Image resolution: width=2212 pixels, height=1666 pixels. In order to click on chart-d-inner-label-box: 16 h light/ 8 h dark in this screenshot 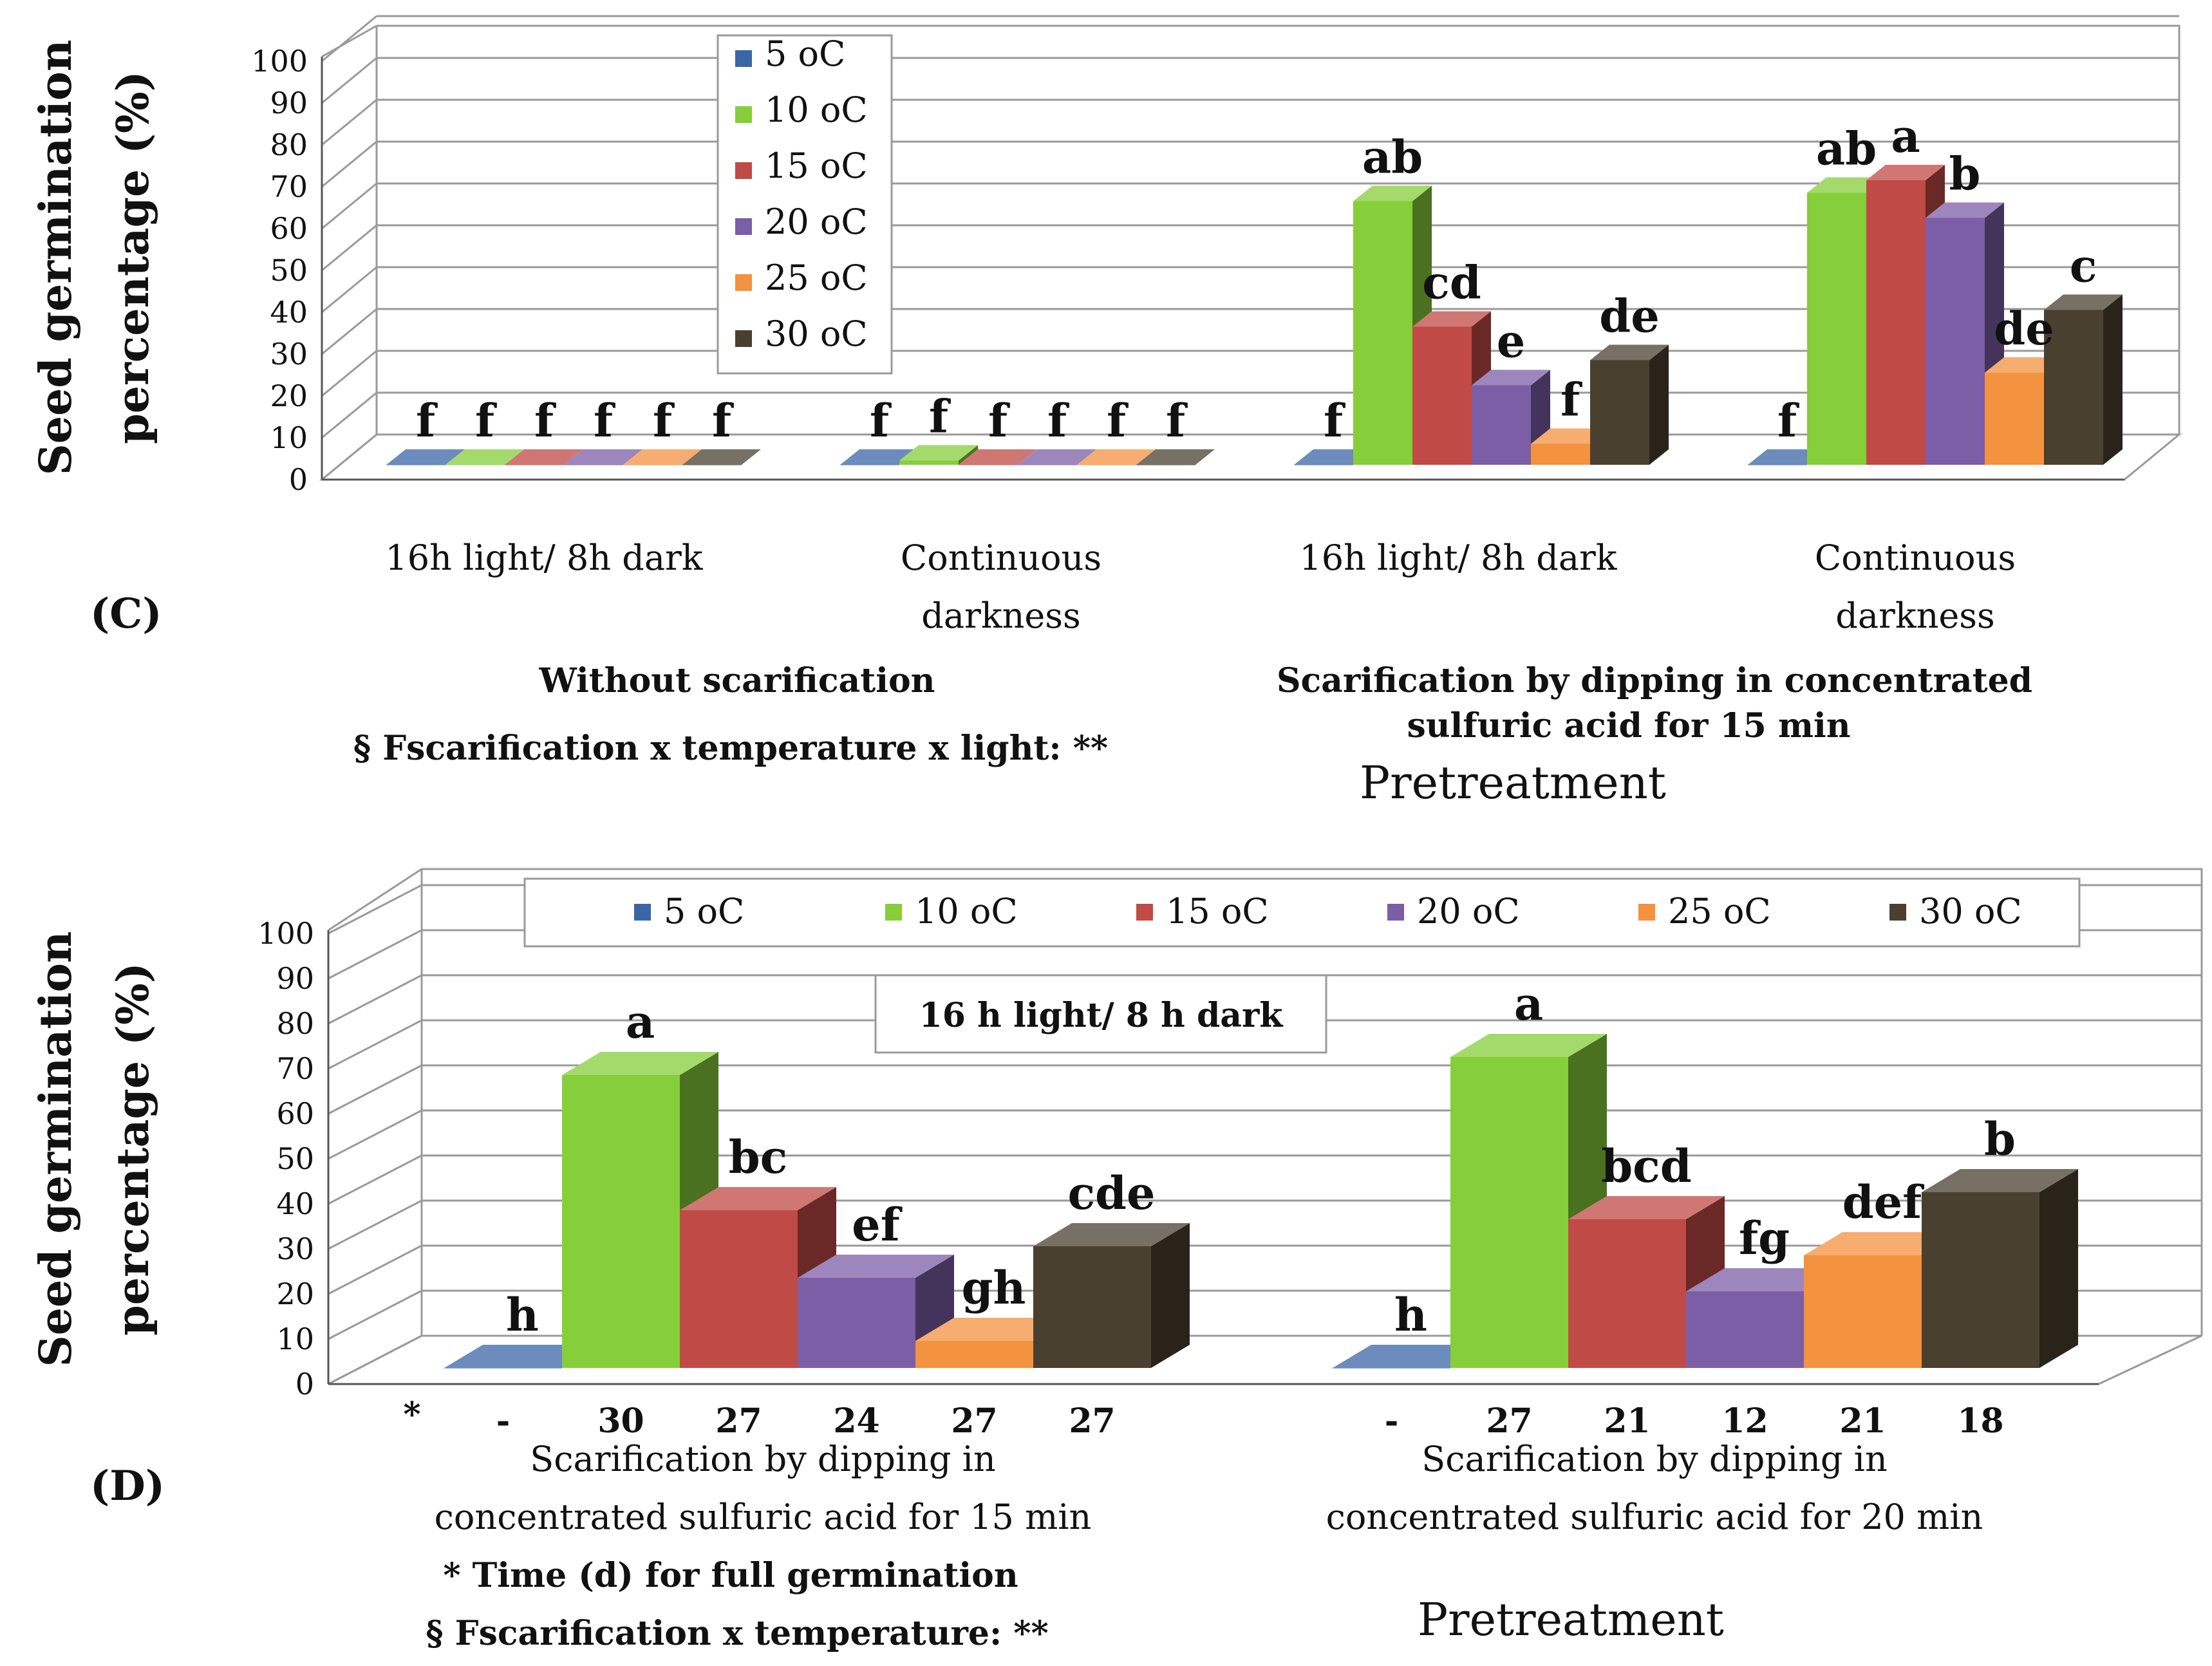, I will do `click(1100, 1014)`.